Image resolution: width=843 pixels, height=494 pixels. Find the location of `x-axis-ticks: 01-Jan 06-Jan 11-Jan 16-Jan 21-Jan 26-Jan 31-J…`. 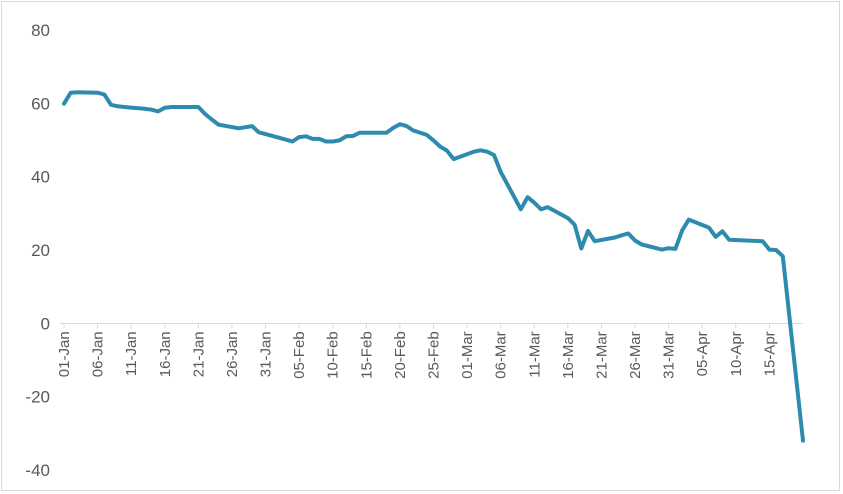

x-axis-ticks: 01-Jan 06-Jan 11-Jan 16-Jan 21-Jan 26-Jan 31-J… is located at coordinates (417, 351).